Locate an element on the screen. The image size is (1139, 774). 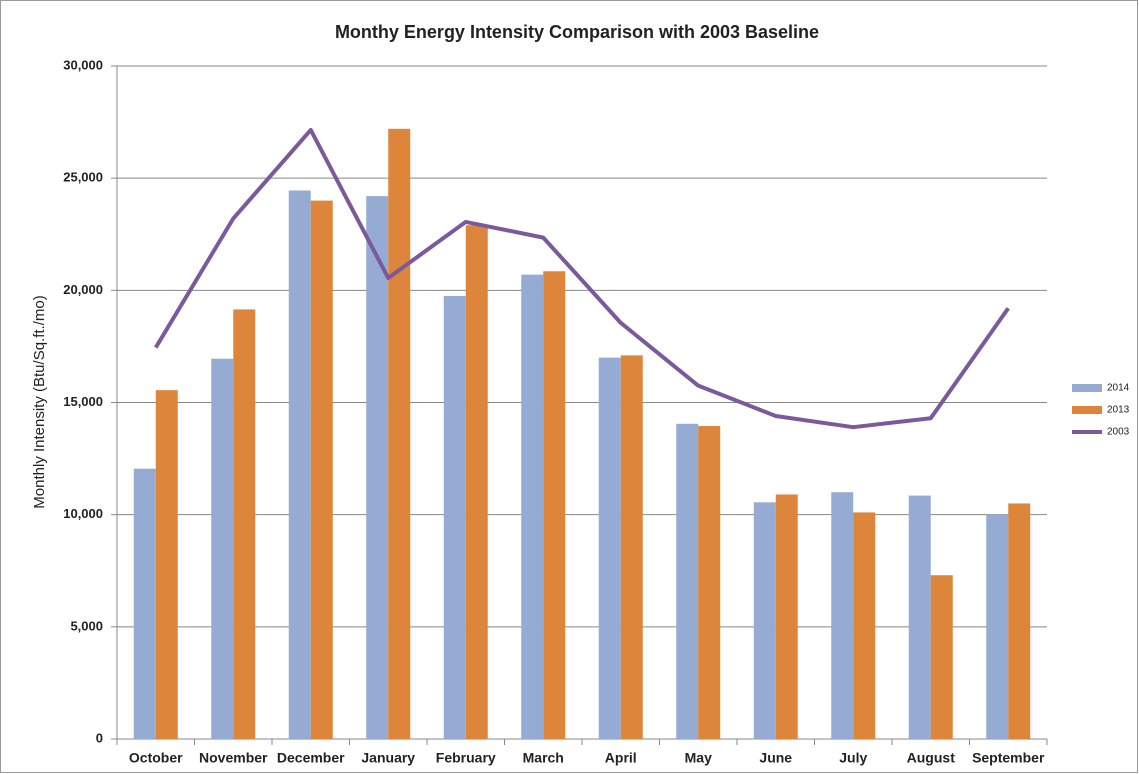
x-tick-label: December is located at coordinates (311, 758).